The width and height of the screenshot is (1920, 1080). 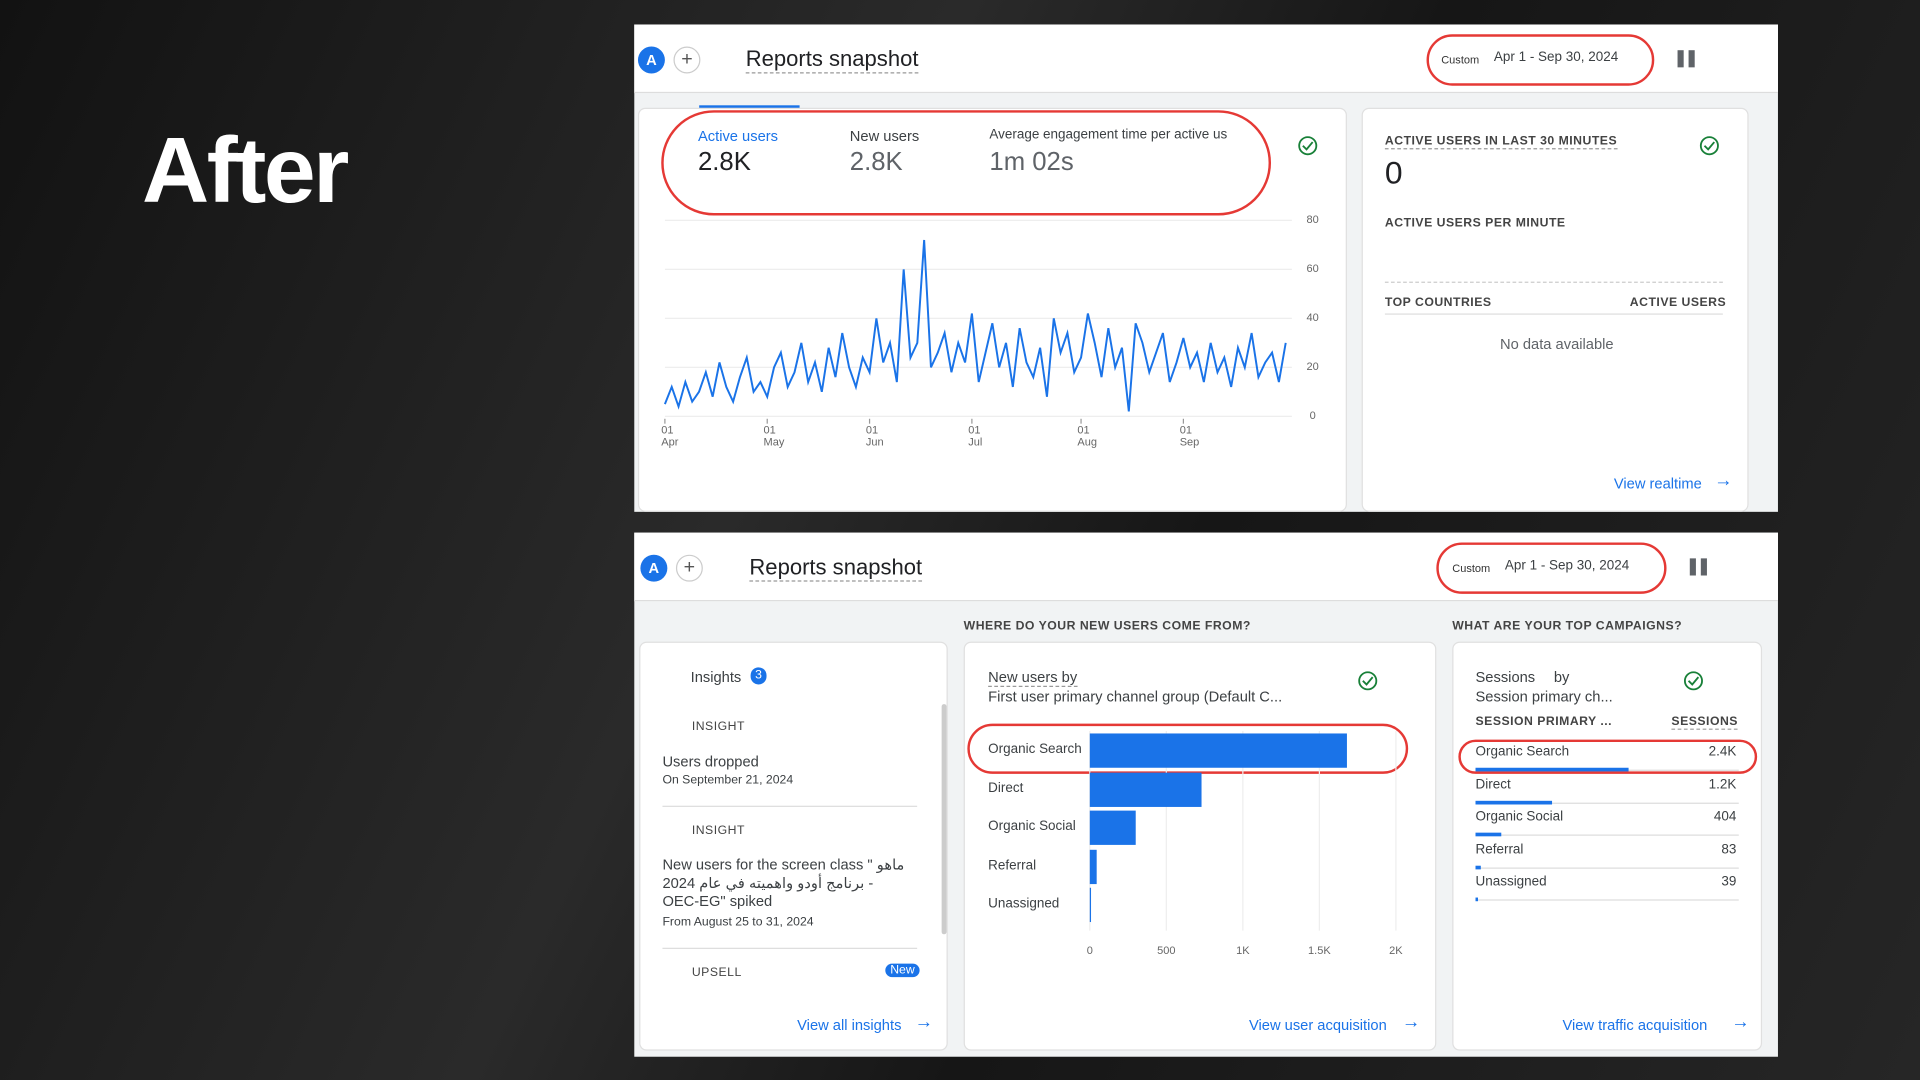 What do you see at coordinates (1607, 846) in the screenshot?
I see `campaigns-card` at bounding box center [1607, 846].